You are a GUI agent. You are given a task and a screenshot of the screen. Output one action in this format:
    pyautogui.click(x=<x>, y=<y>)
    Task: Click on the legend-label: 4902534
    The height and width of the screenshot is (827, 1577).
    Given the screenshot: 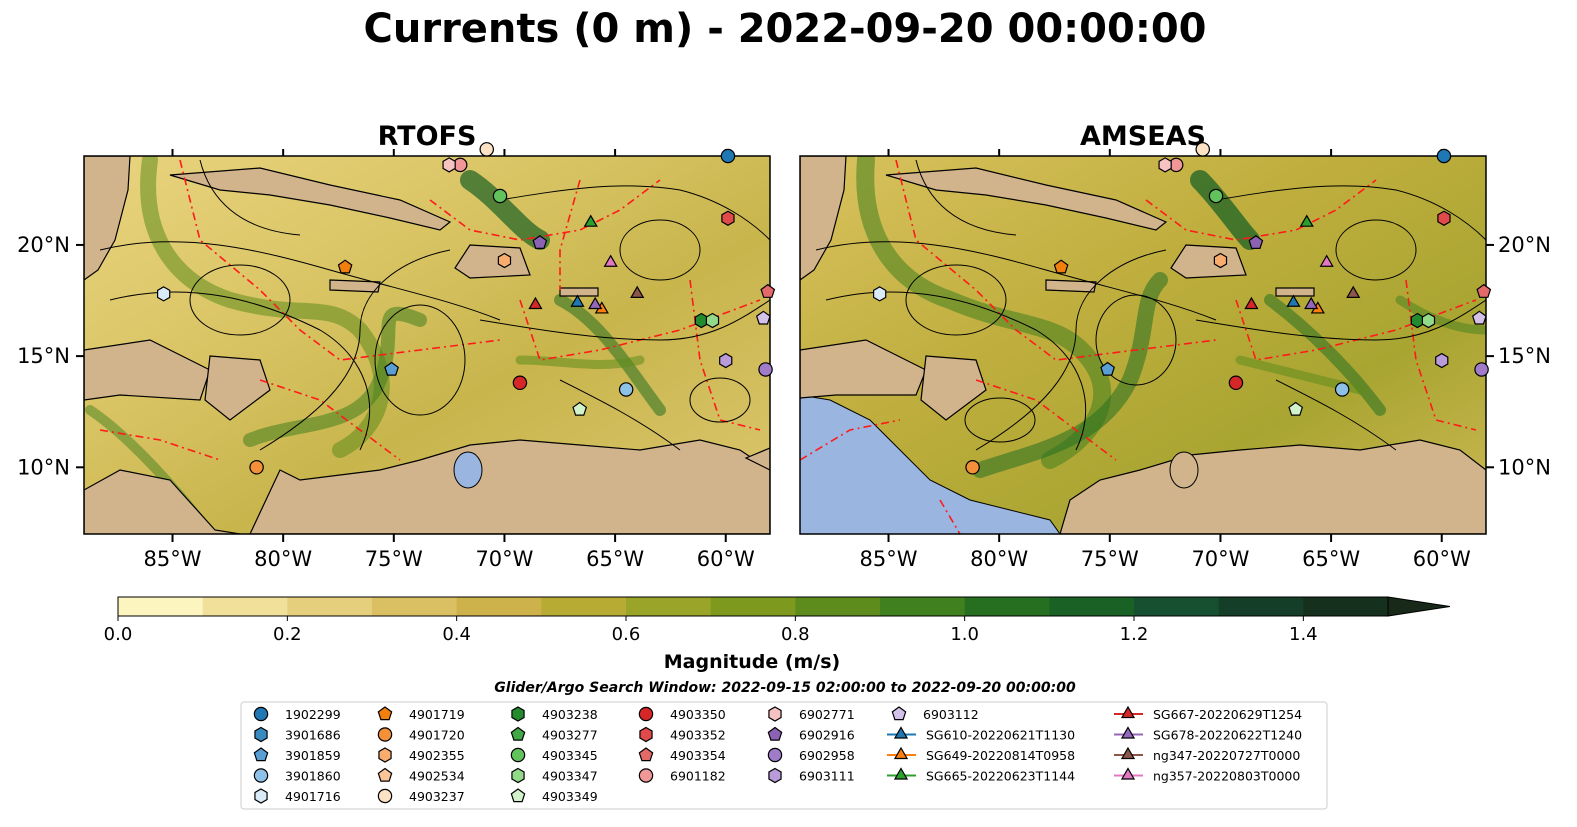 What is the action you would take?
    pyautogui.click(x=437, y=776)
    